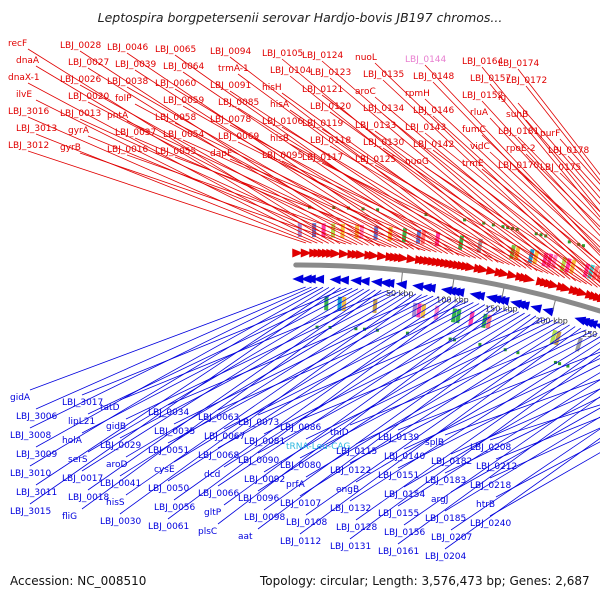  Describe the element at coordinates (28, 61) in the screenshot. I see `forward-gene-label: dnaA` at that location.